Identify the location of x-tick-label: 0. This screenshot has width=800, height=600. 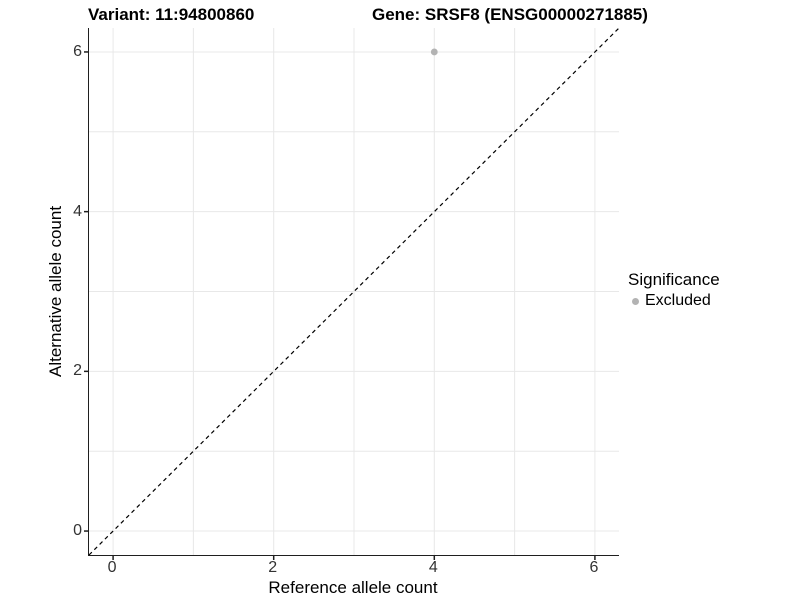
(112, 567).